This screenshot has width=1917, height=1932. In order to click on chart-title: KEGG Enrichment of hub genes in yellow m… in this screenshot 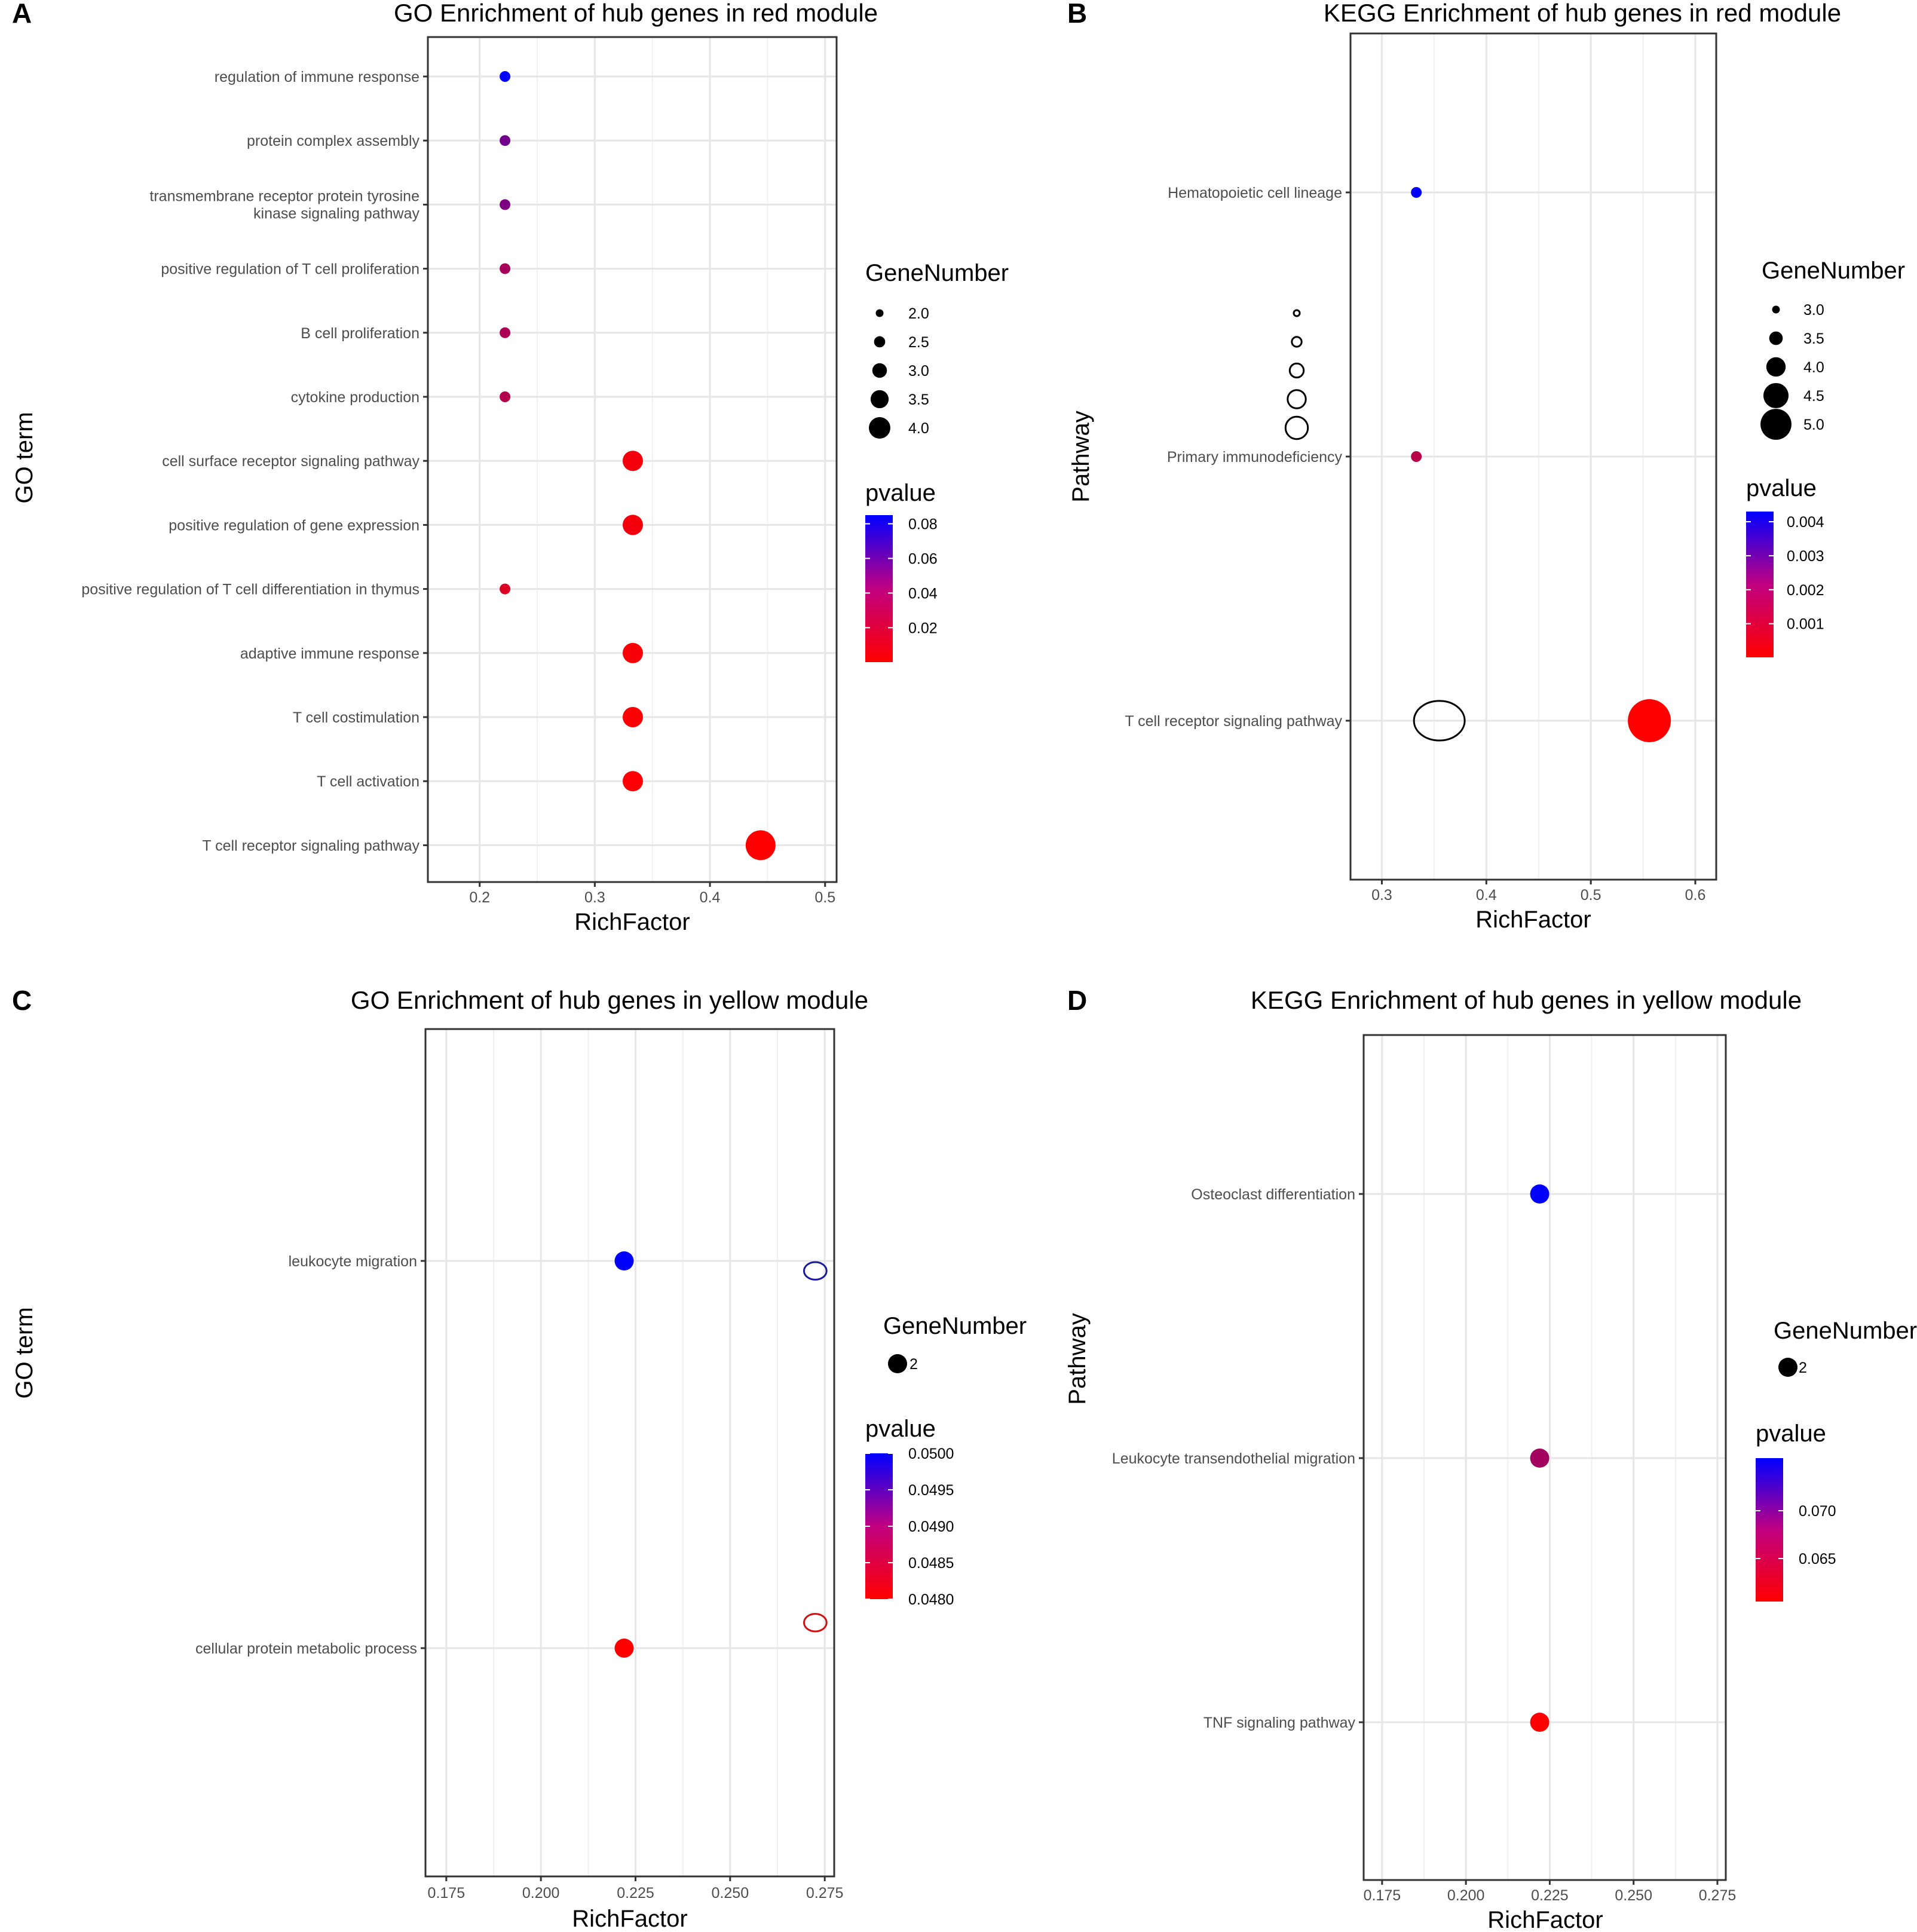, I will do `click(1527, 1000)`.